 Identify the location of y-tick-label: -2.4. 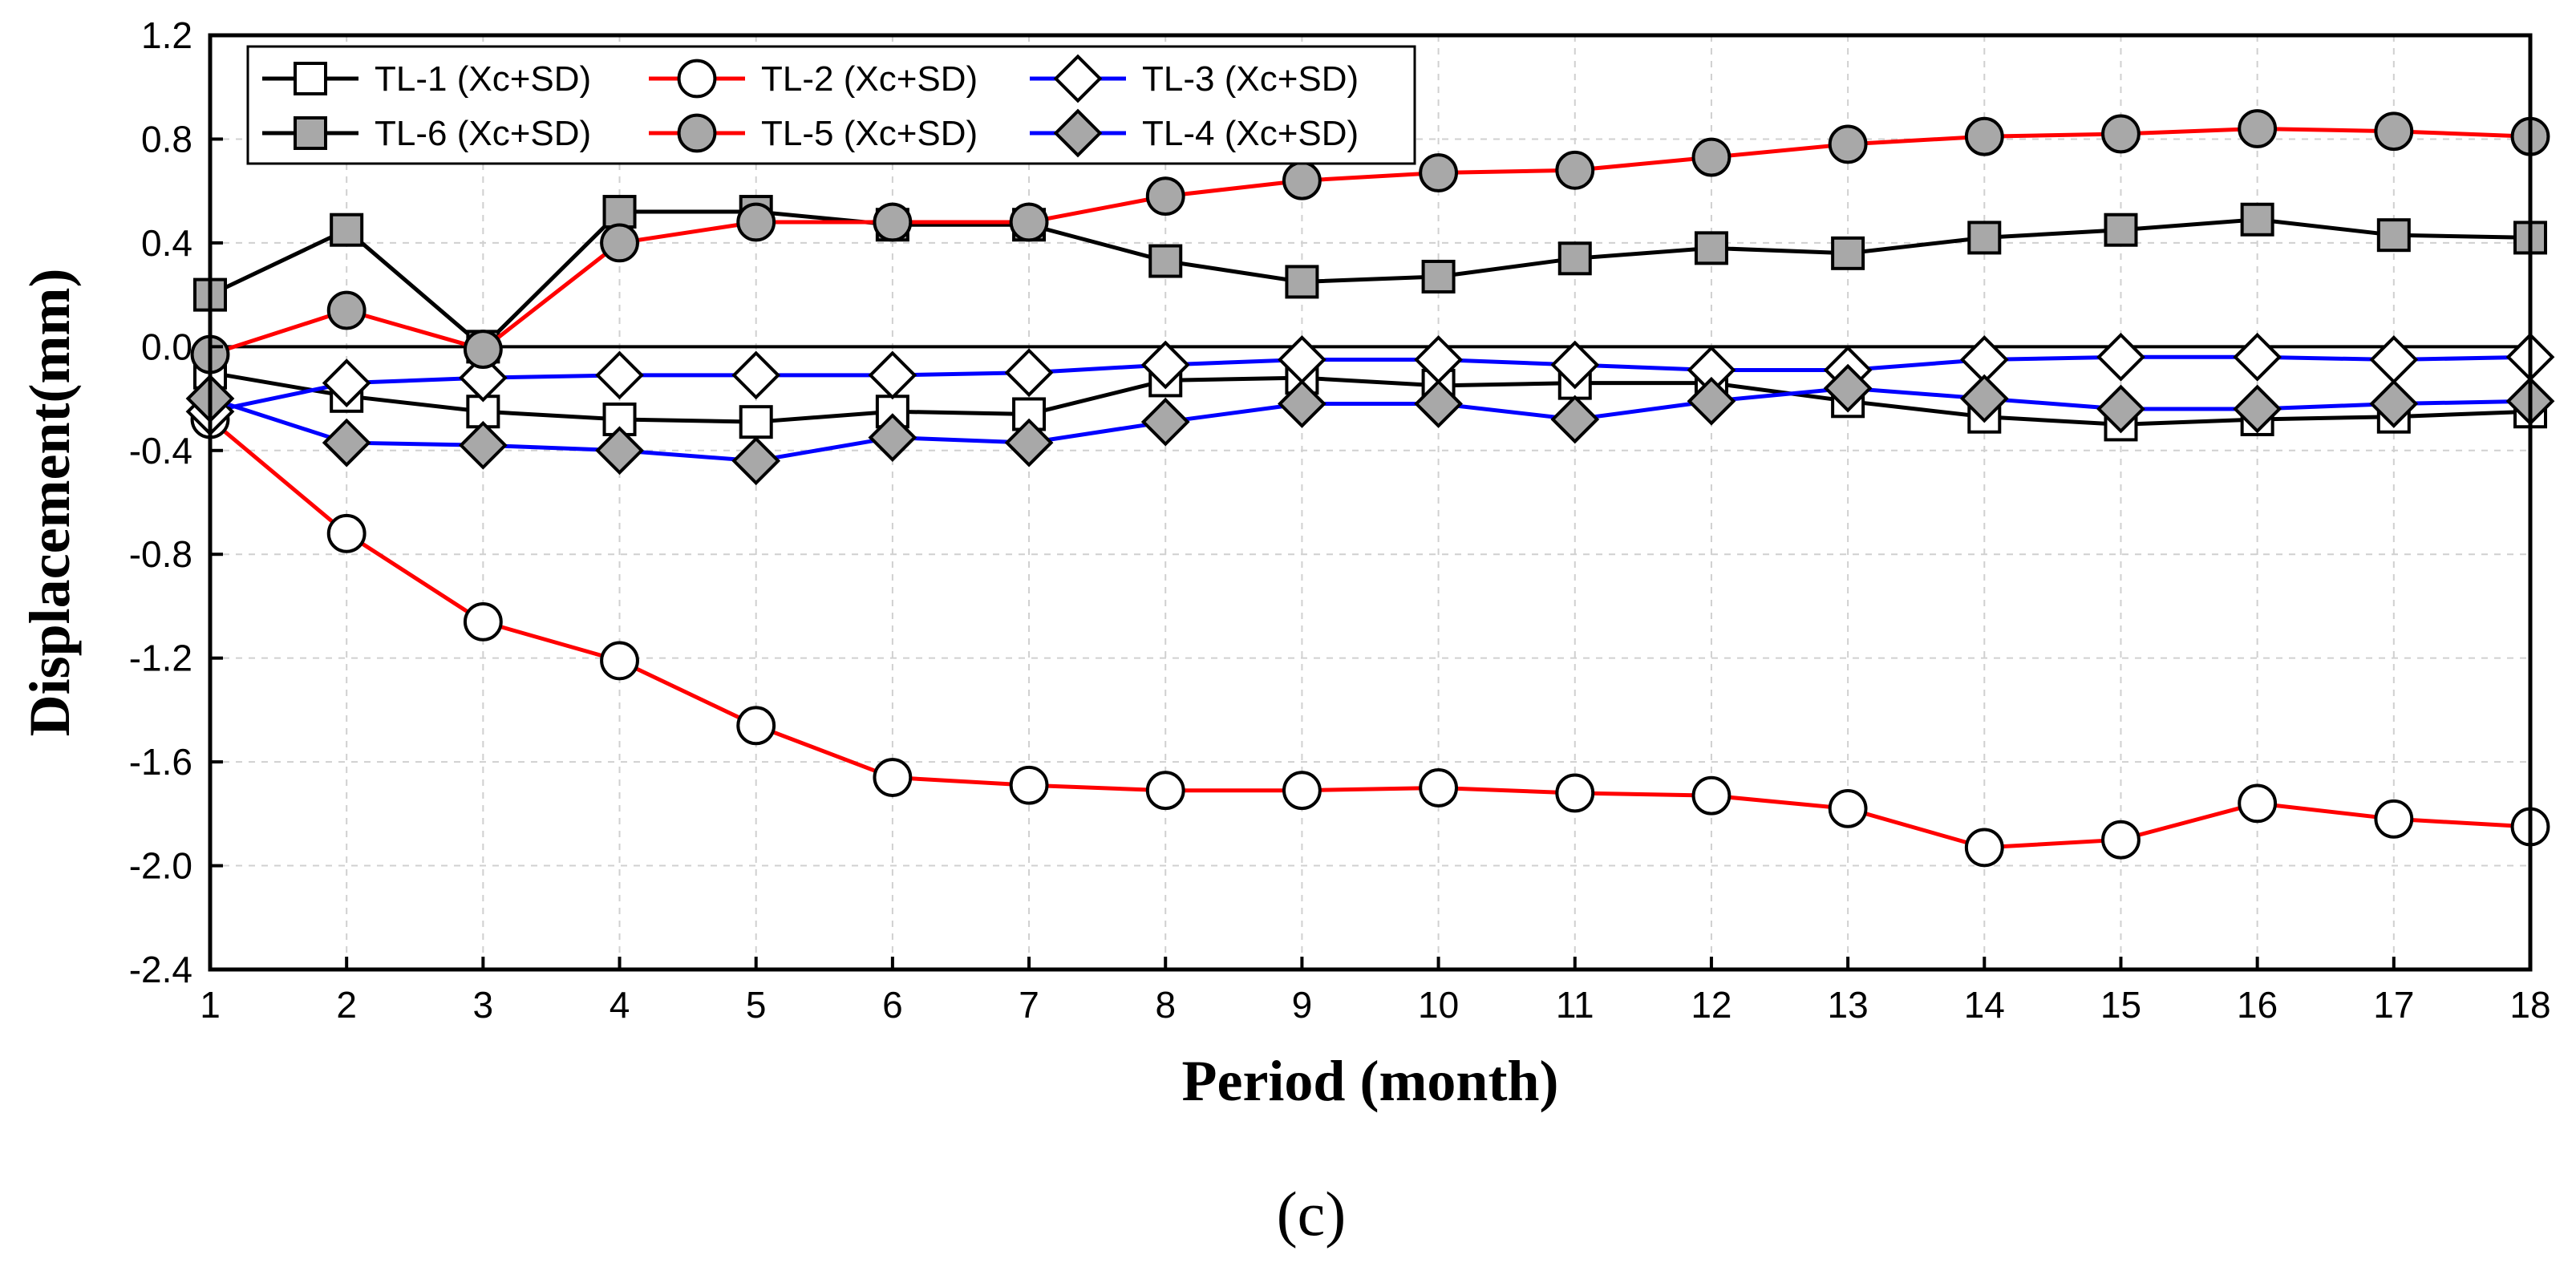
(160, 970).